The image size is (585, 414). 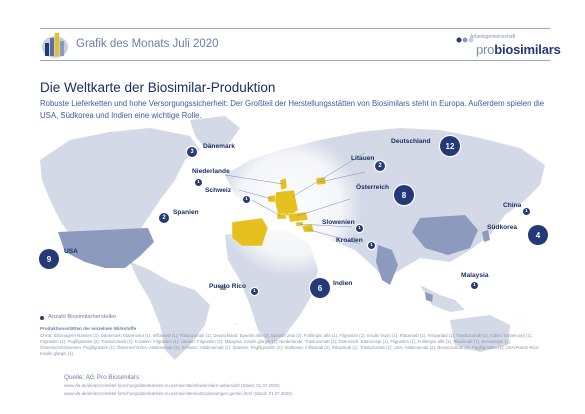 I want to click on marker-indien-label: Indien, so click(x=343, y=283).